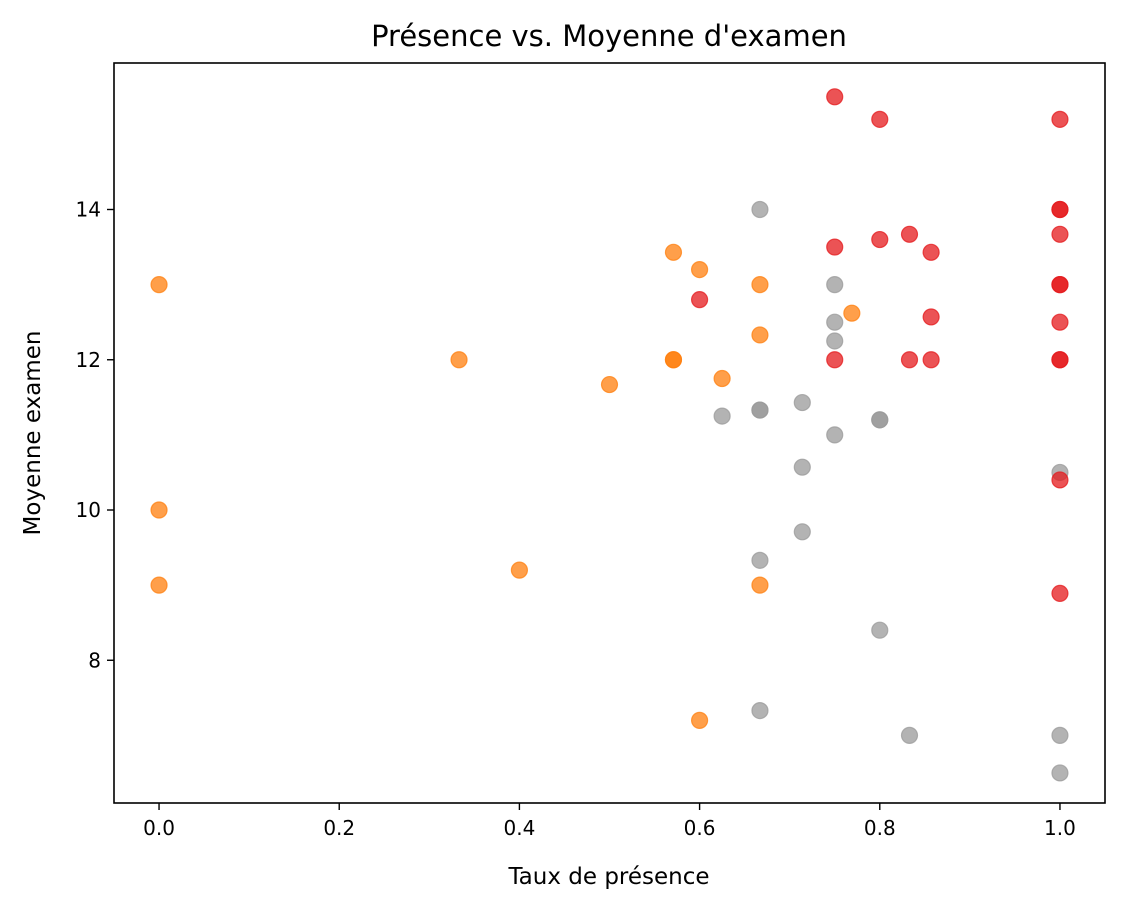  What do you see at coordinates (609, 821) in the screenshot?
I see `x-axis: 0.0 0.2 0.4 0.6 0.8 1.0` at bounding box center [609, 821].